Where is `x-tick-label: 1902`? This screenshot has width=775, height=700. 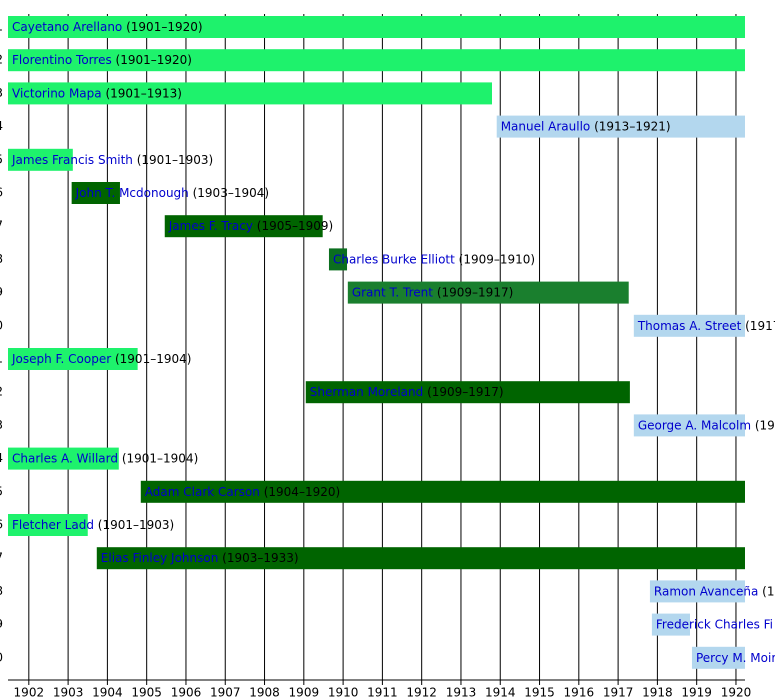
x-tick-label: 1902 is located at coordinates (29, 693).